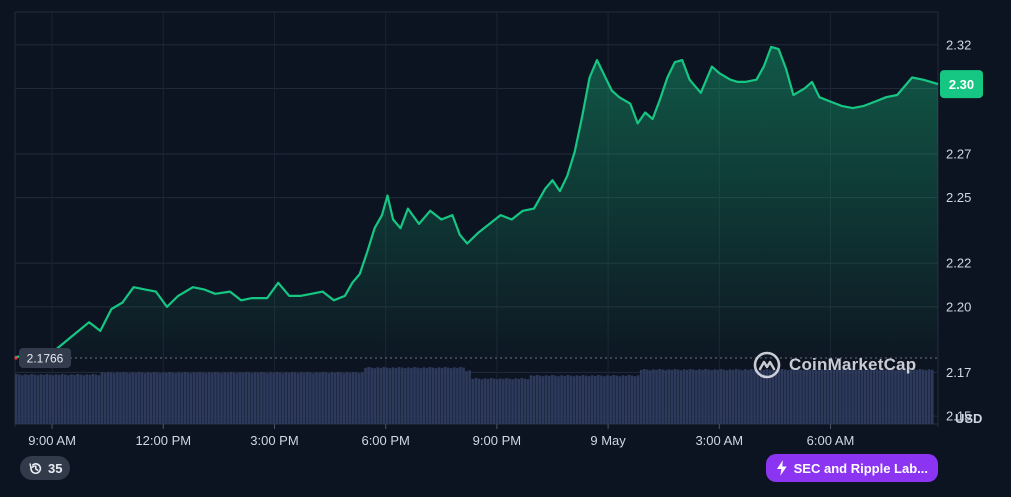  I want to click on price-badges: 2.30, so click(961, 84).